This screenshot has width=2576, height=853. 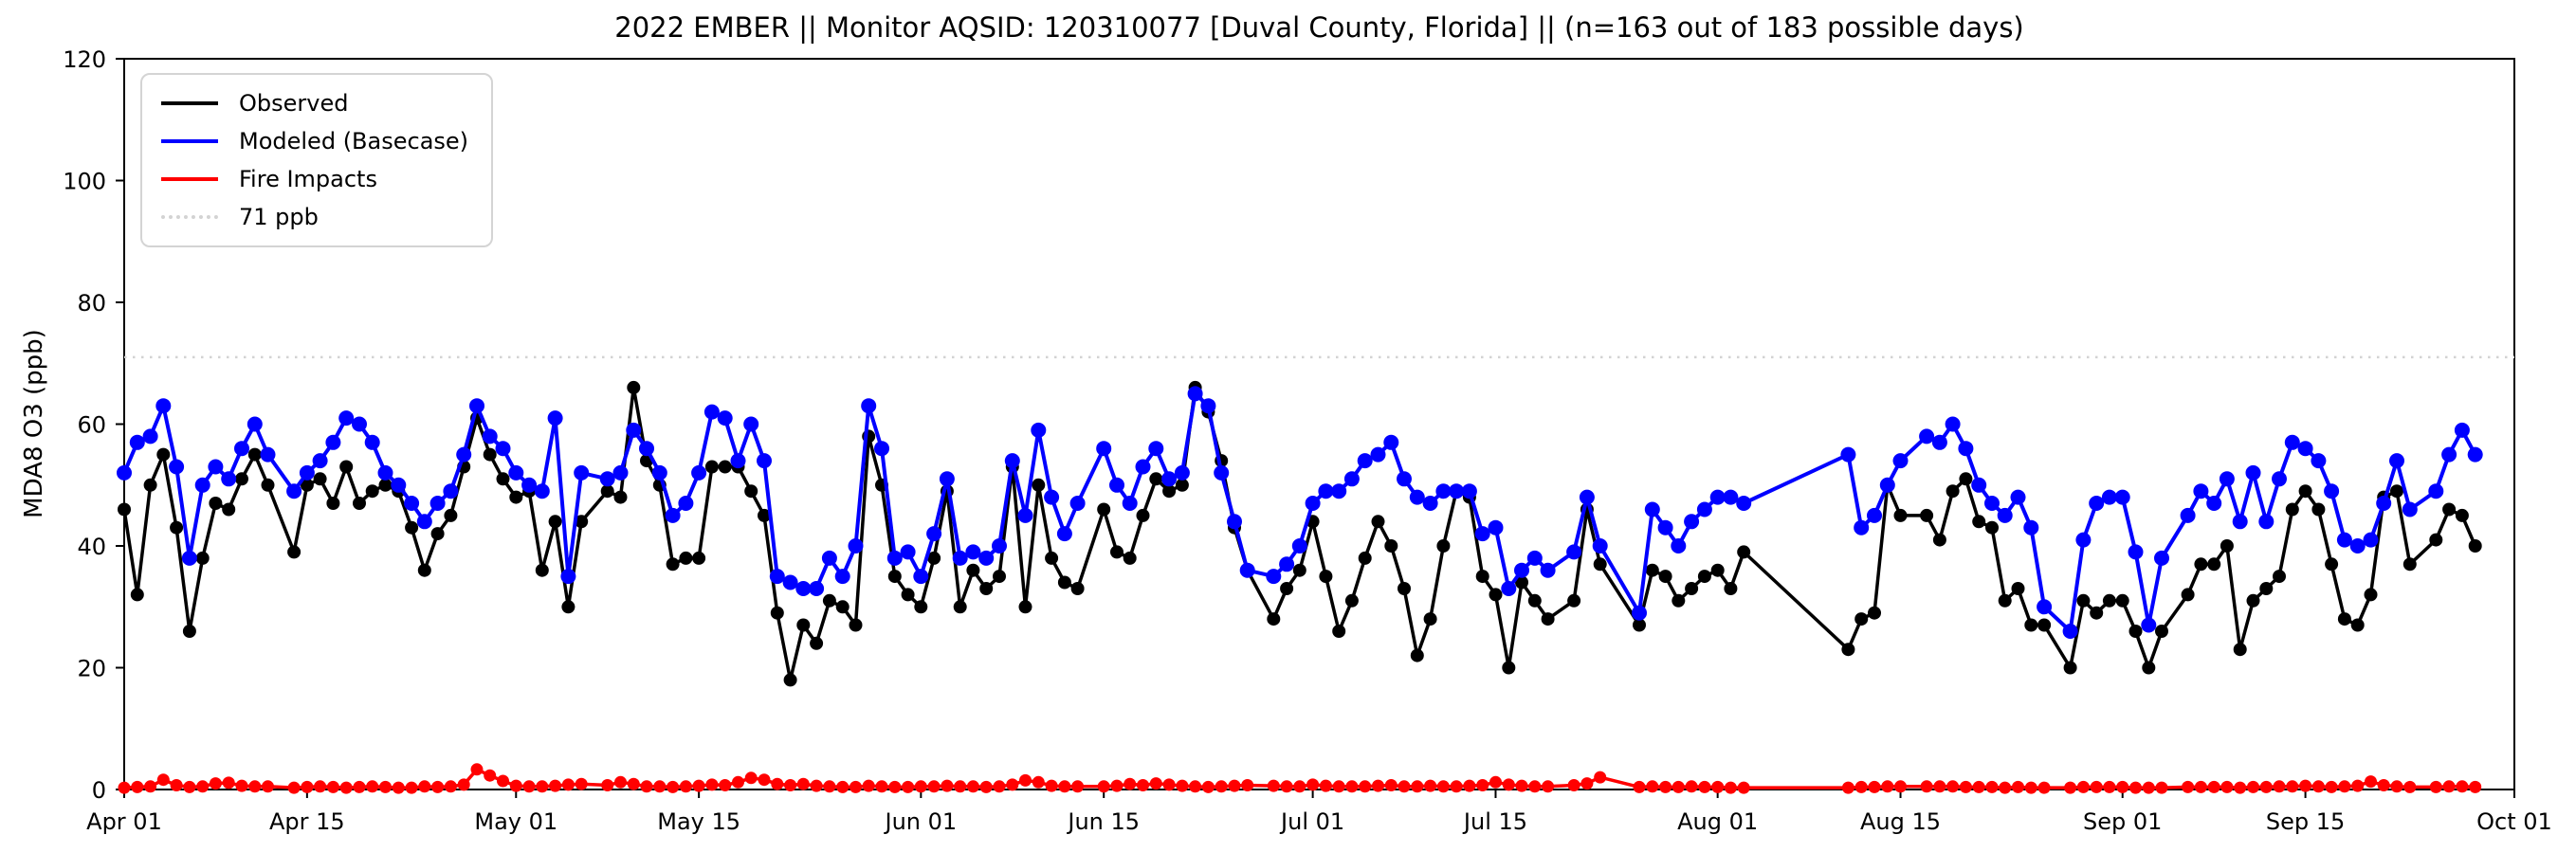 I want to click on x-tick-label: Sep 15, so click(x=2305, y=821).